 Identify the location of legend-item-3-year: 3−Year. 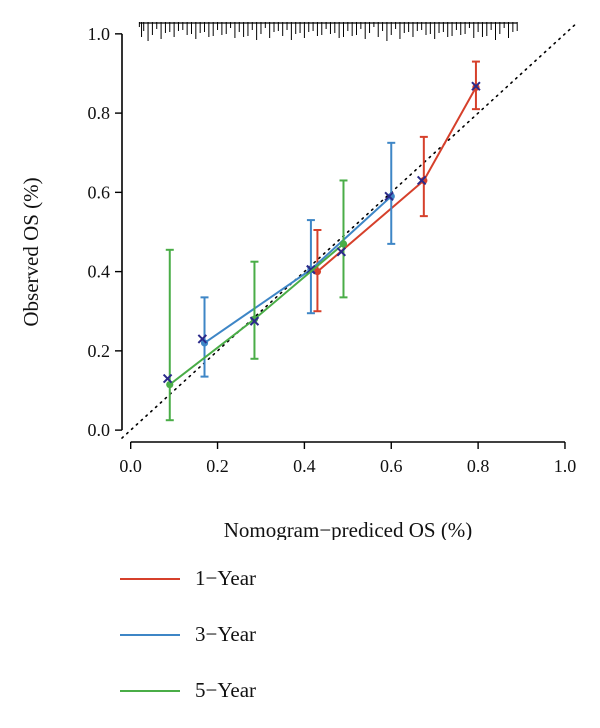
(270, 644).